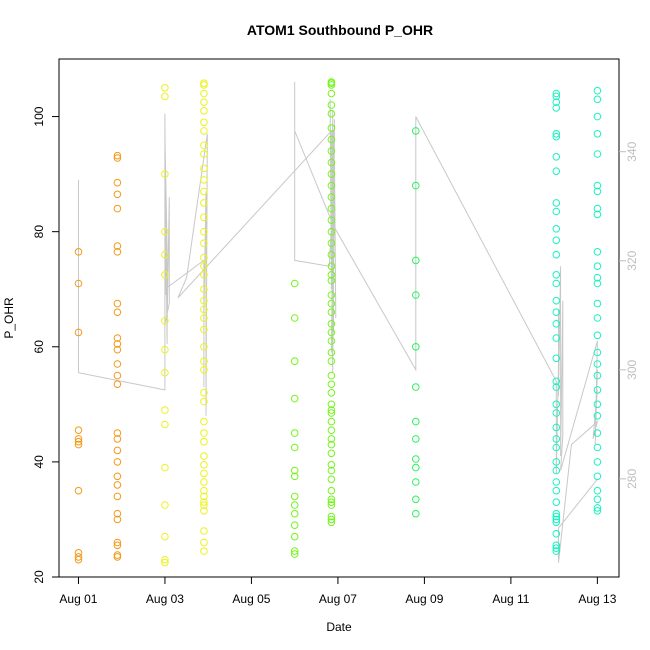 The height and width of the screenshot is (650, 650). Describe the element at coordinates (632, 479) in the screenshot. I see `y2-tick-label: 280` at that location.